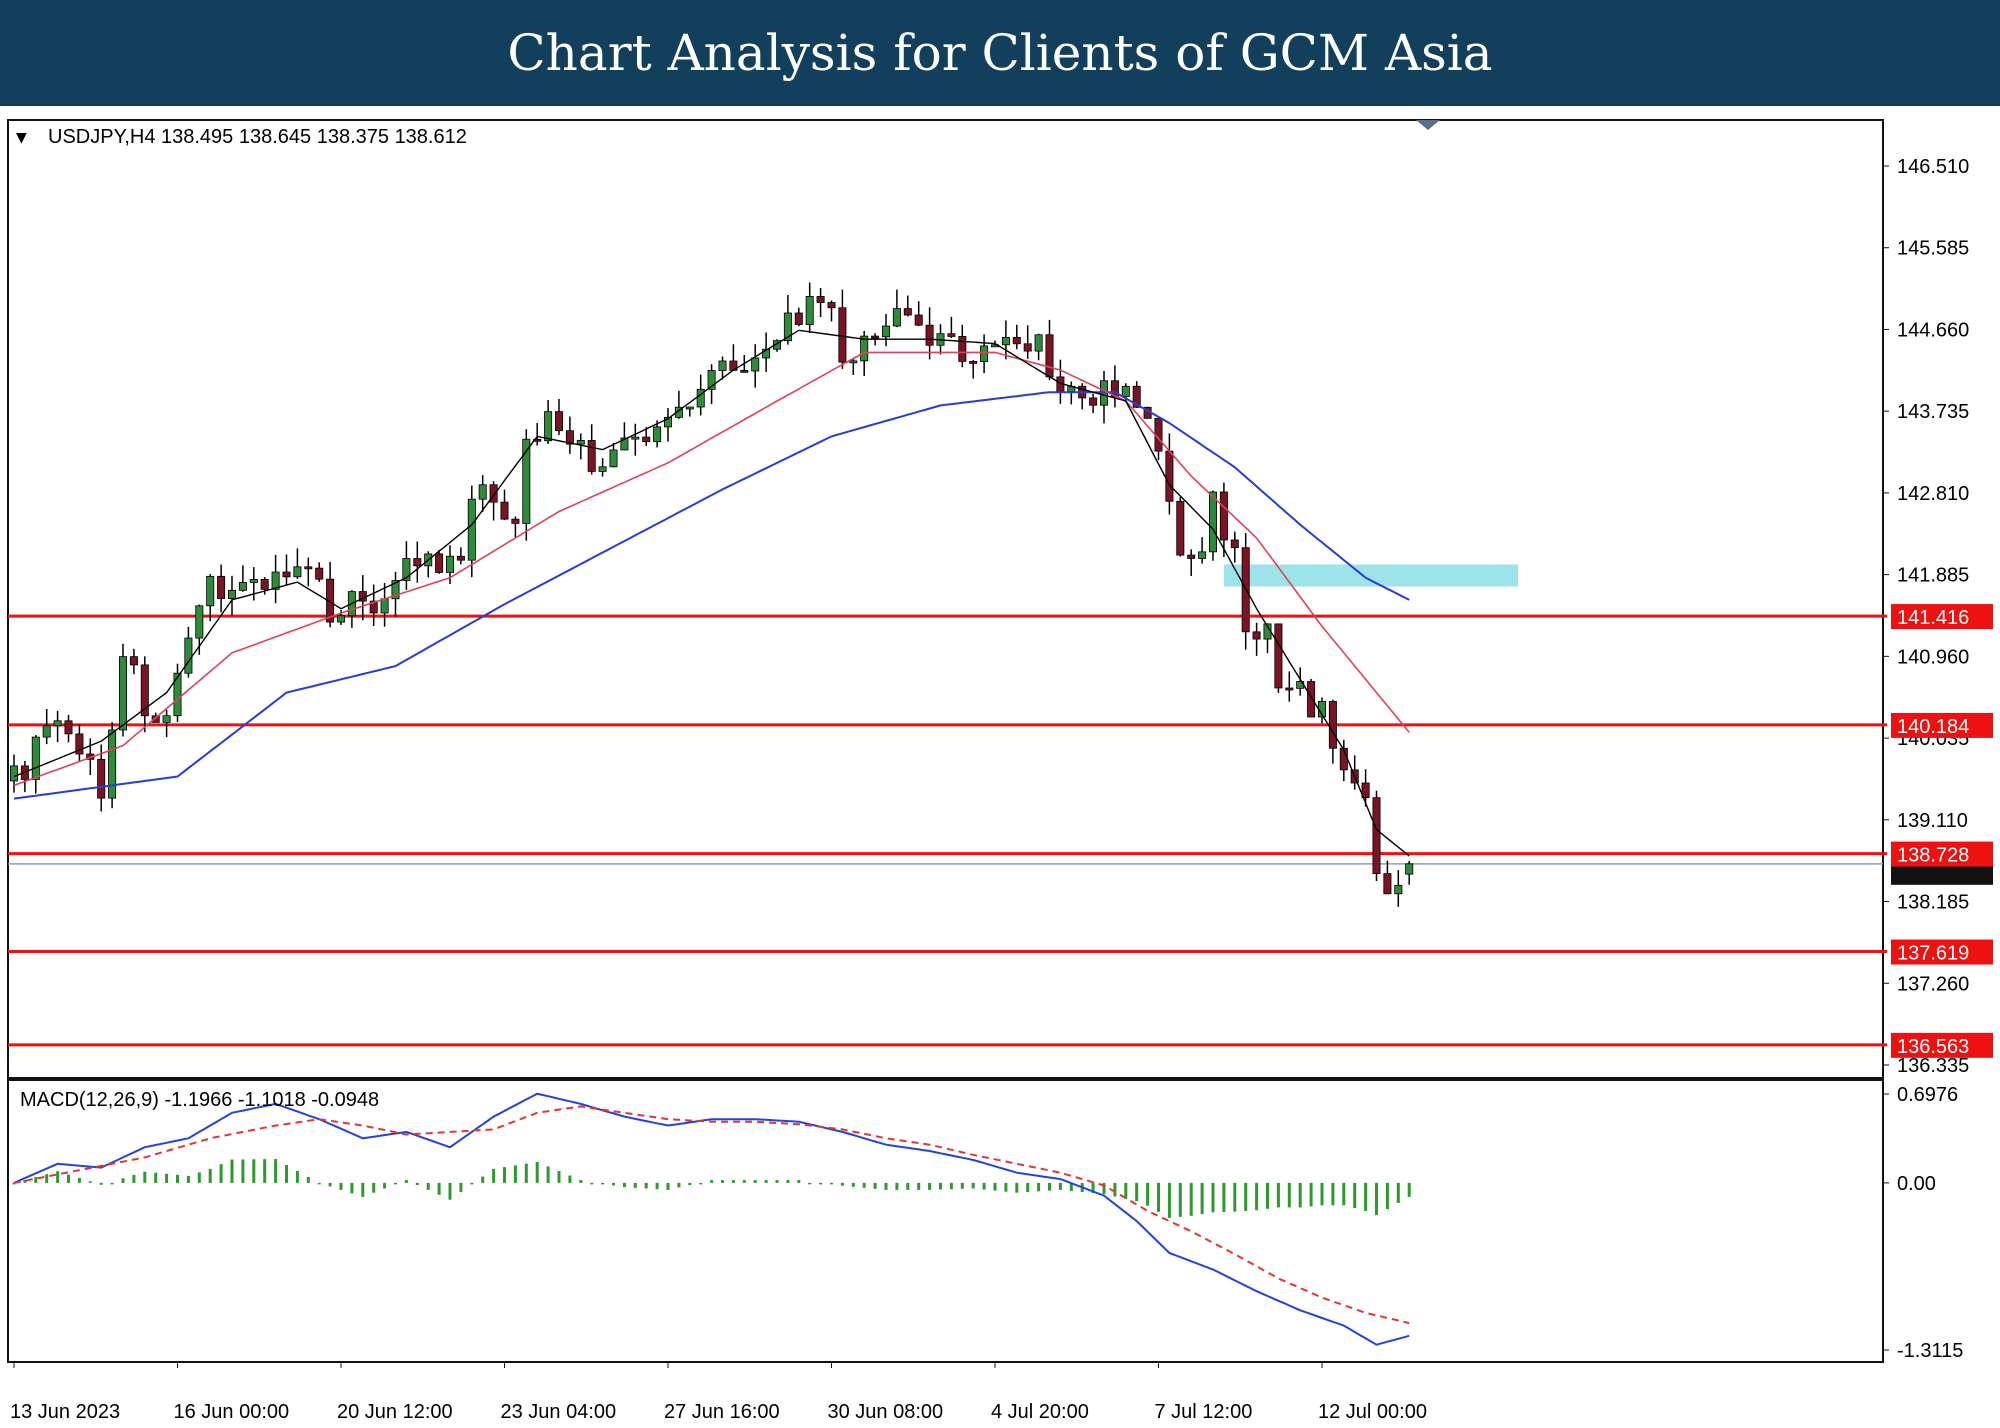 This screenshot has width=2000, height=1428. What do you see at coordinates (199, 1100) in the screenshot?
I see `macd-header: MACD(12,26,9) -1.1966 -1.1018 -0.0948` at bounding box center [199, 1100].